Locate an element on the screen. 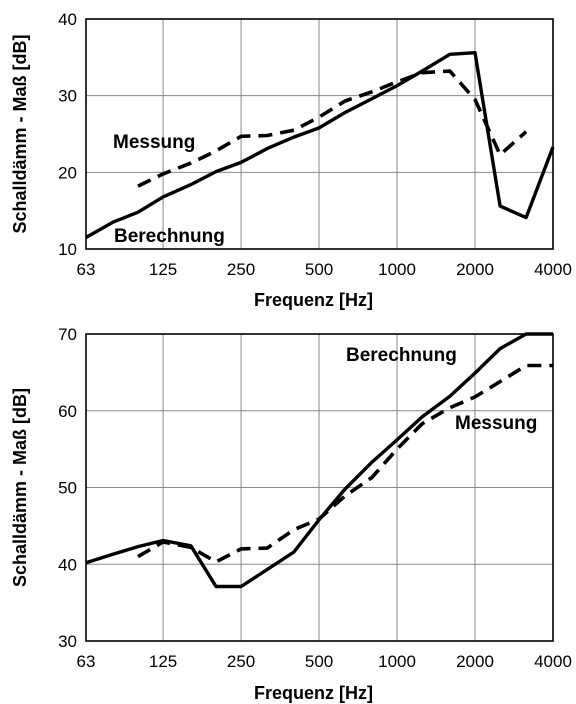 The height and width of the screenshot is (704, 576). y-tick-label: 70 is located at coordinates (67, 334).